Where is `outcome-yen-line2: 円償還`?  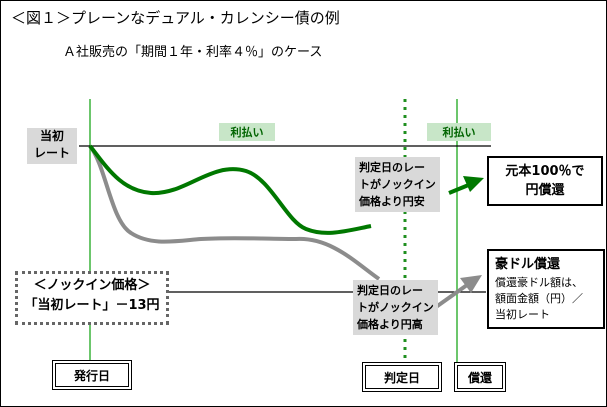 outcome-yen-line2: 円償還 is located at coordinates (545, 190).